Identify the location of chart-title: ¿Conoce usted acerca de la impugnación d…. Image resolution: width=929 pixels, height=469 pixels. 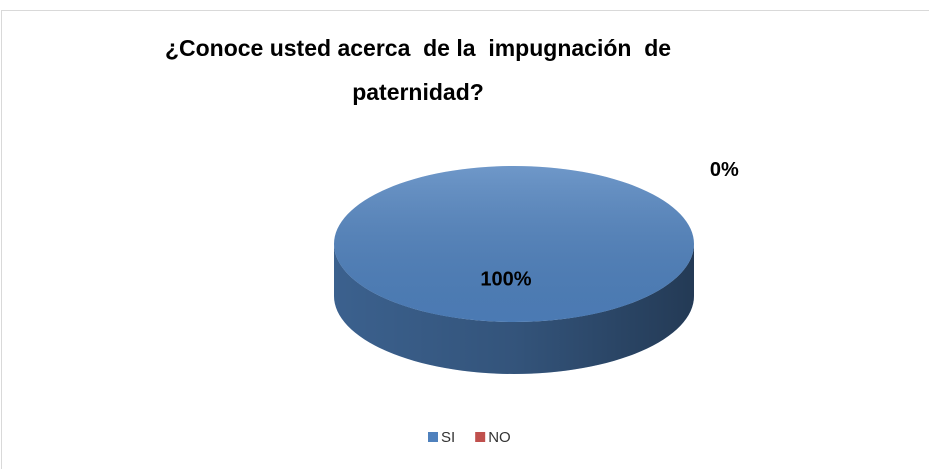
(421, 70).